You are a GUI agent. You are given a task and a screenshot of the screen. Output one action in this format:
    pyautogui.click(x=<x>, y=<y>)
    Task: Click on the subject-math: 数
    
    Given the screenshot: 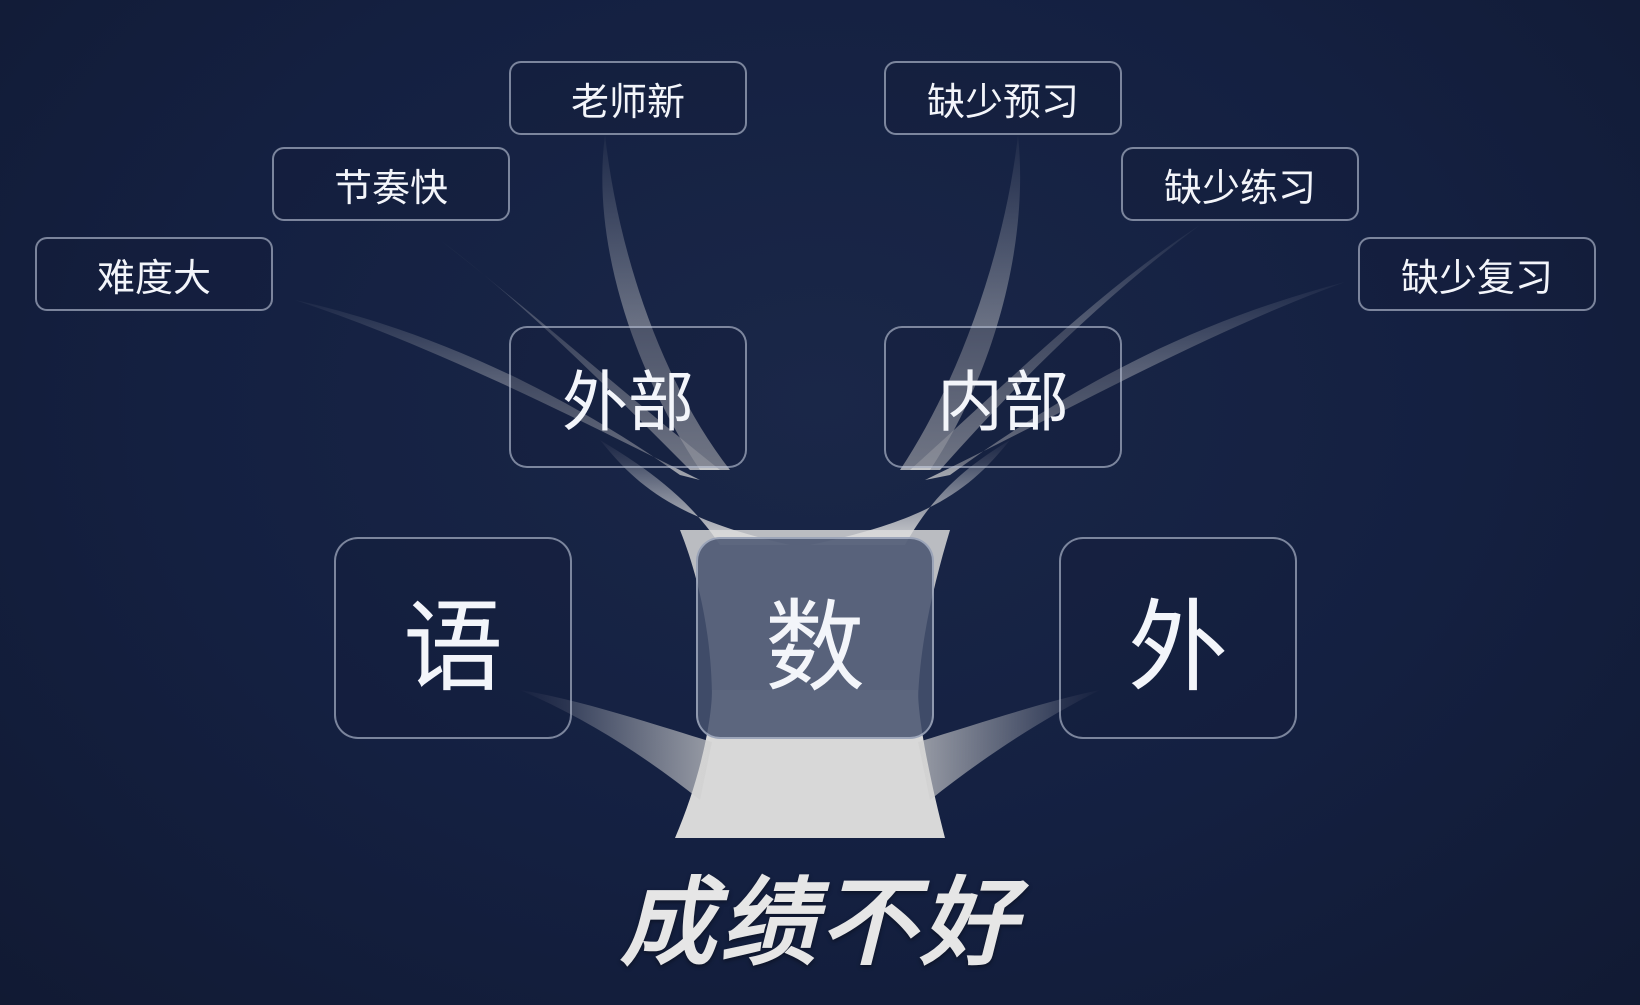 What is the action you would take?
    pyautogui.click(x=815, y=638)
    